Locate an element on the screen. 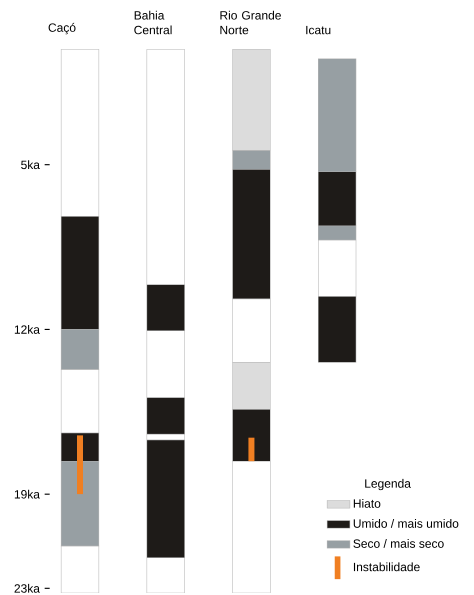 This screenshot has height=595, width=474. legend-label: Instabilidade is located at coordinates (387, 567).